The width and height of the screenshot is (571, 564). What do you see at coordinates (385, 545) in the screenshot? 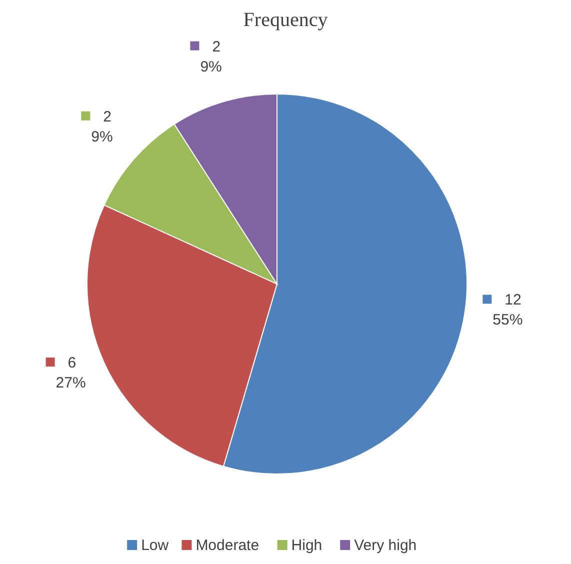
I see `legend-label: Very high` at bounding box center [385, 545].